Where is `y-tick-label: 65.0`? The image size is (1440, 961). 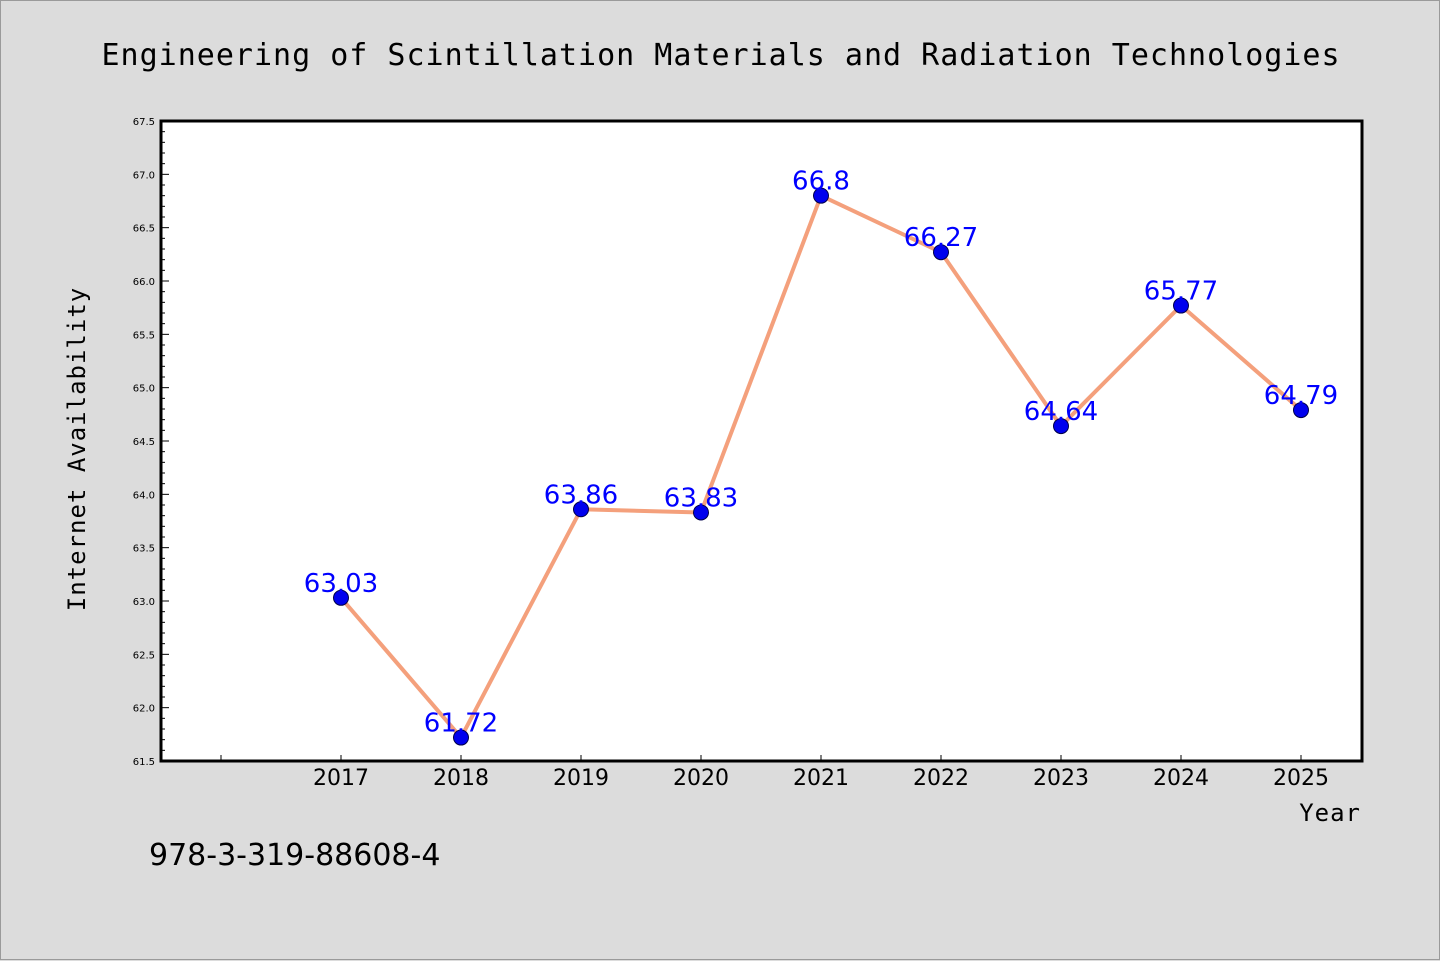
y-tick-label: 65.0 is located at coordinates (144, 389).